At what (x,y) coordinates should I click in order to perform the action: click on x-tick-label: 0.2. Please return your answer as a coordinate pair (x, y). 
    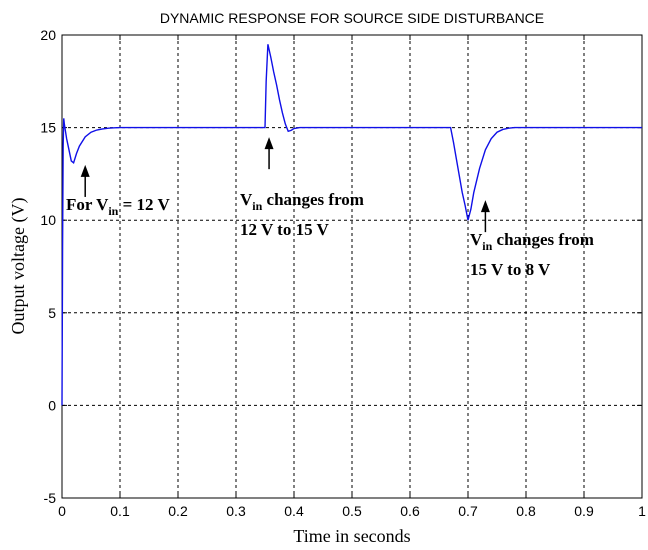
    Looking at the image, I should click on (178, 511).